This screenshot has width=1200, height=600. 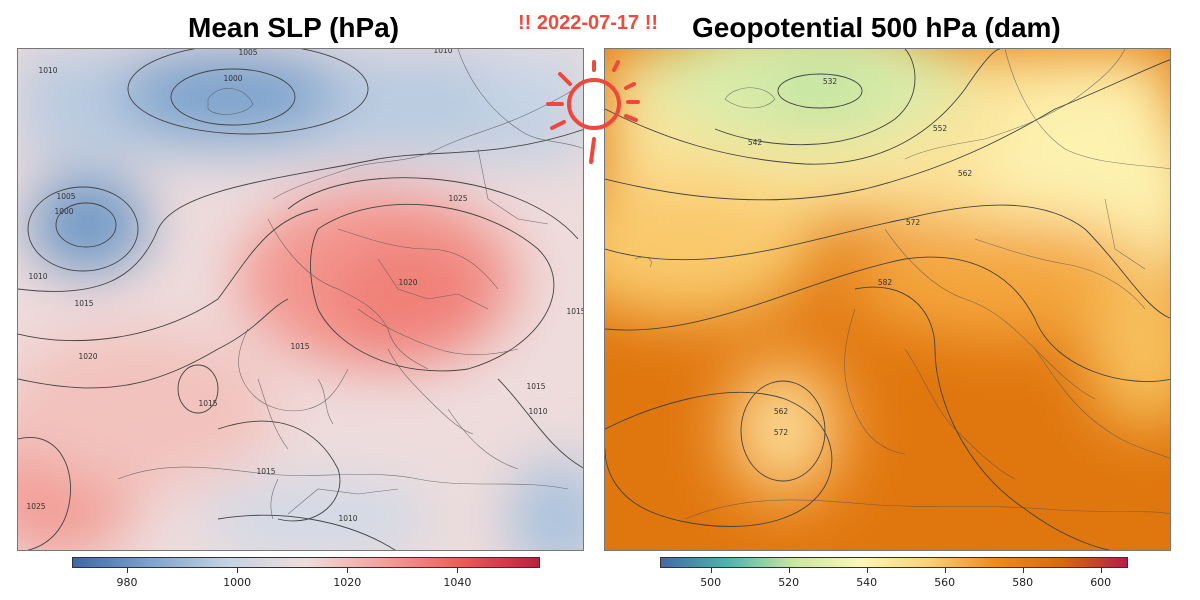 What do you see at coordinates (945, 582) in the screenshot?
I see `colorbar-tick-label: 560` at bounding box center [945, 582].